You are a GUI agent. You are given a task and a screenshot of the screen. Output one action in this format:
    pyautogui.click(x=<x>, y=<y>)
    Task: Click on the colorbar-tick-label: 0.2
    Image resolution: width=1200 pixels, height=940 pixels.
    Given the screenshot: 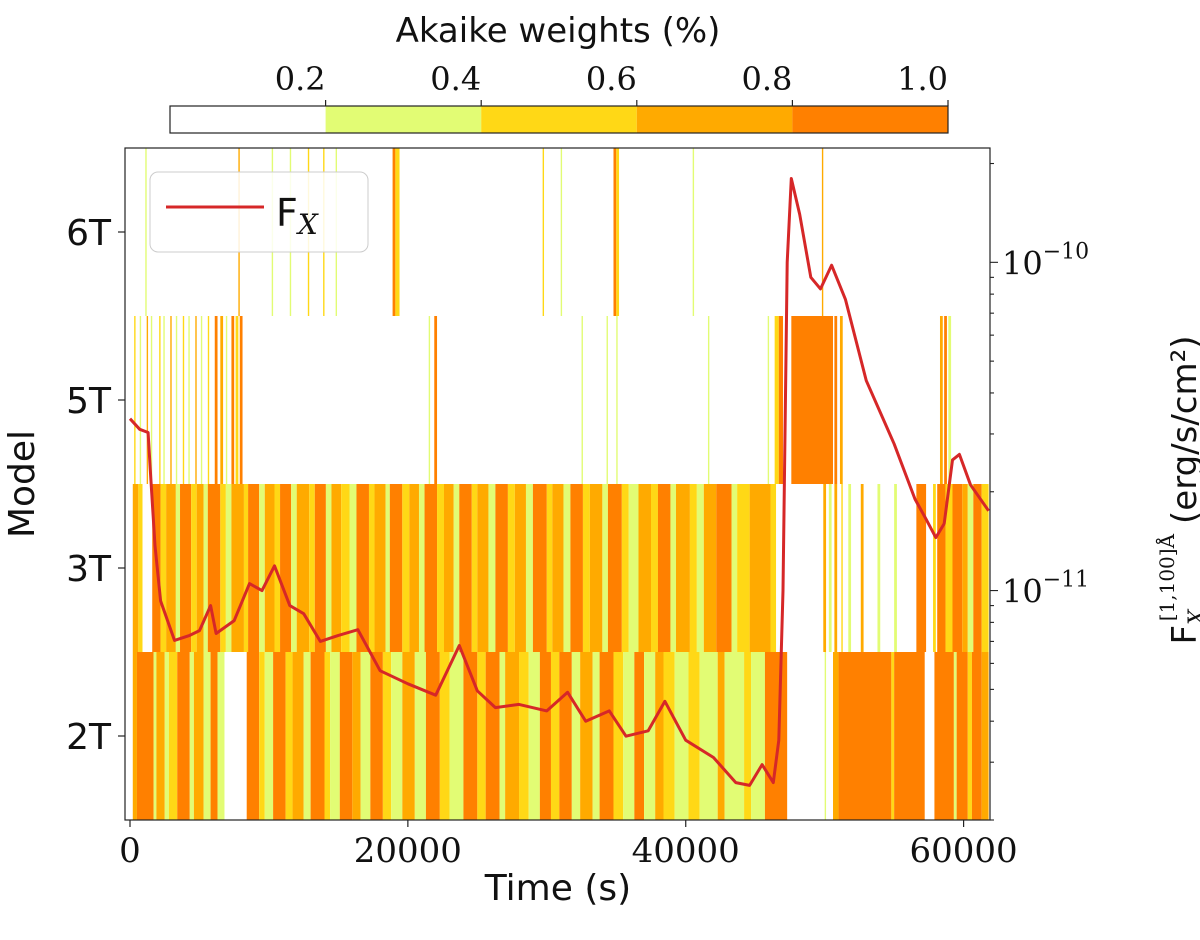 What is the action you would take?
    pyautogui.click(x=300, y=79)
    